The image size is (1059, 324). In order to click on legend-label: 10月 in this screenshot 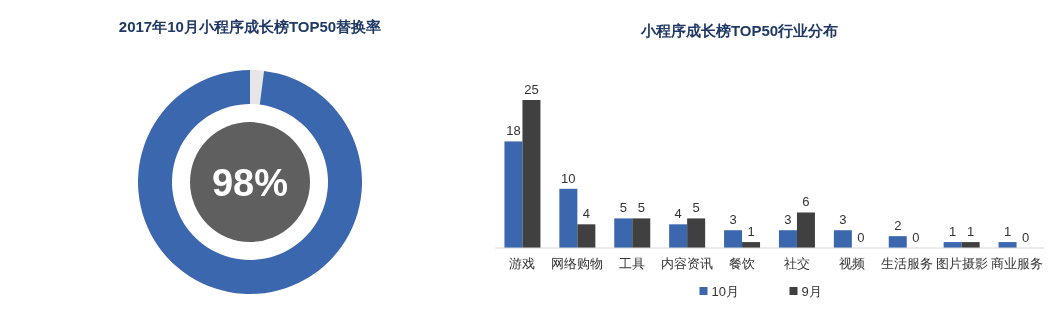, I will do `click(725, 291)`.